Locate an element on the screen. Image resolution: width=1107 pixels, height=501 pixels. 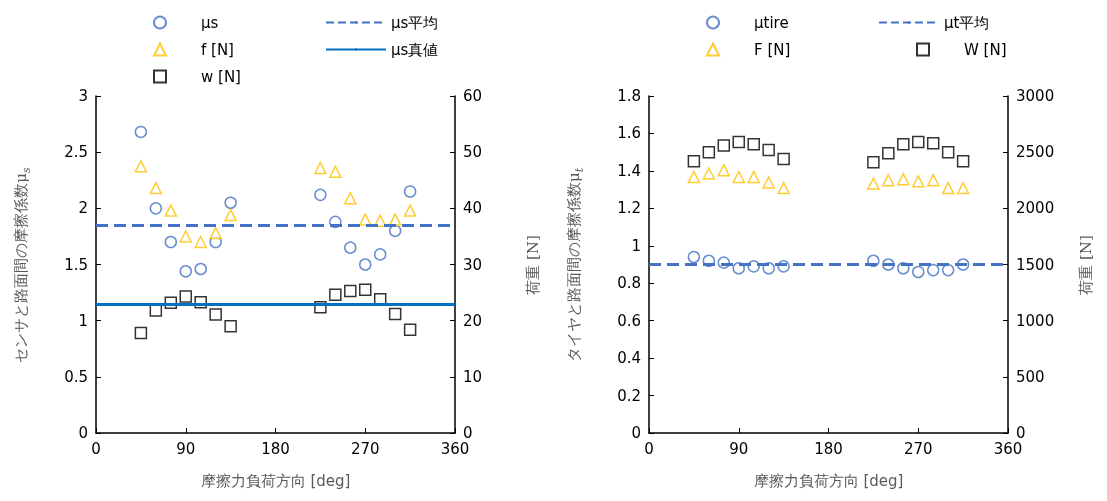
y2-tick-label: 10 is located at coordinates (473, 376).